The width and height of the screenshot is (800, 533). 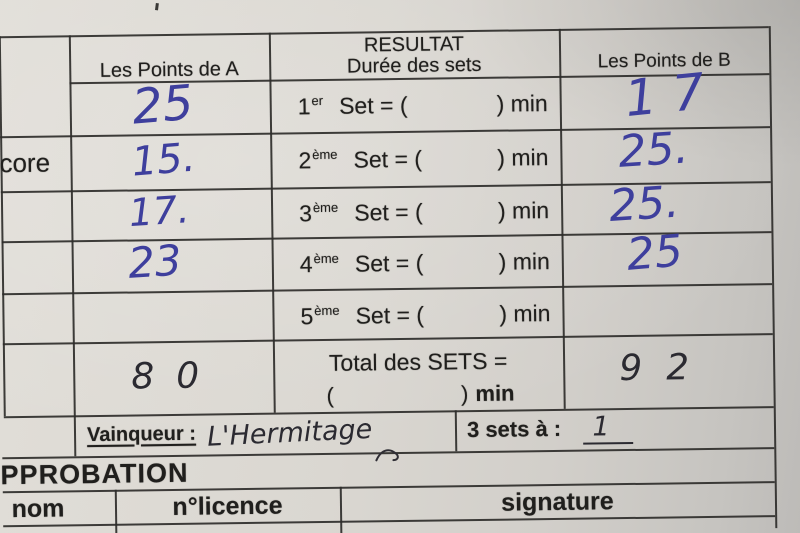 What do you see at coordinates (176, 376) in the screenshot?
I see `points-a-total-handwritten: 80` at bounding box center [176, 376].